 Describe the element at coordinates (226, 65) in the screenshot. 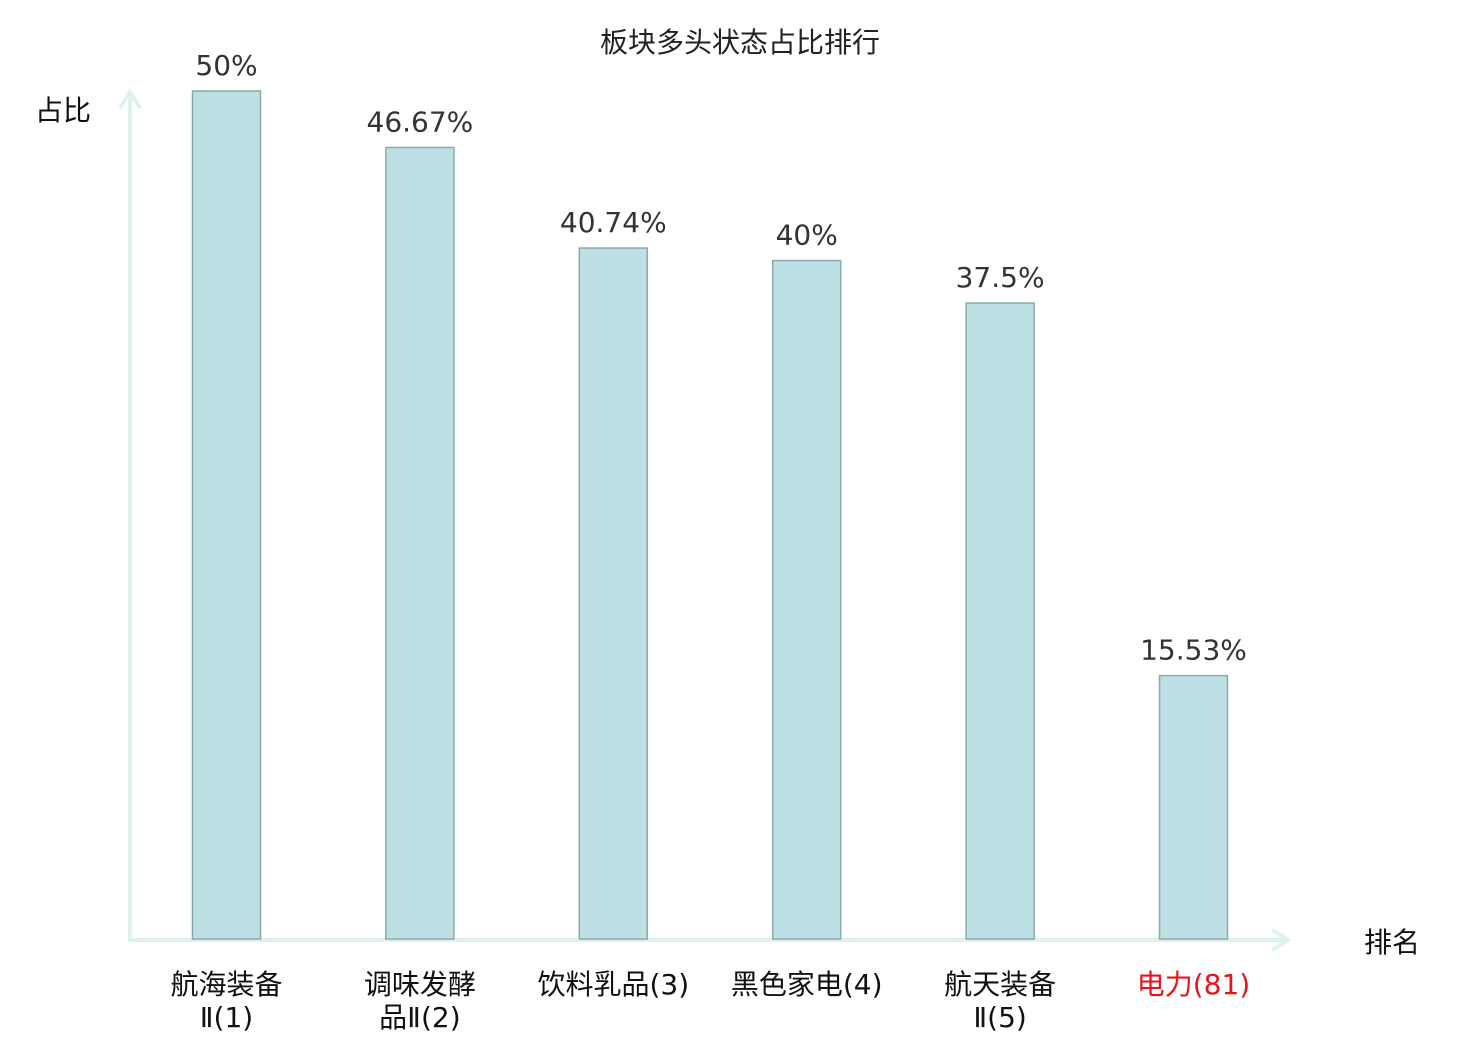

I see `data-label: 50%` at that location.